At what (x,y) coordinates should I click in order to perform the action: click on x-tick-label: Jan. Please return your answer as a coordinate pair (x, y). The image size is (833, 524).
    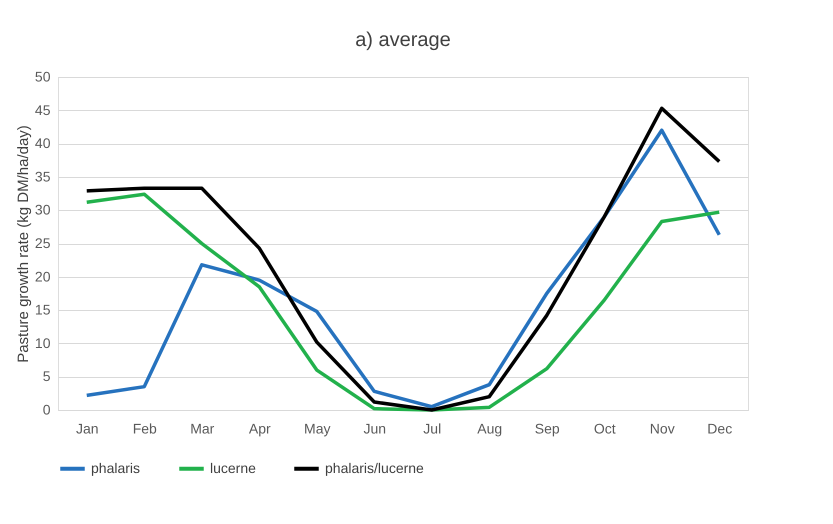
    Looking at the image, I should click on (87, 428).